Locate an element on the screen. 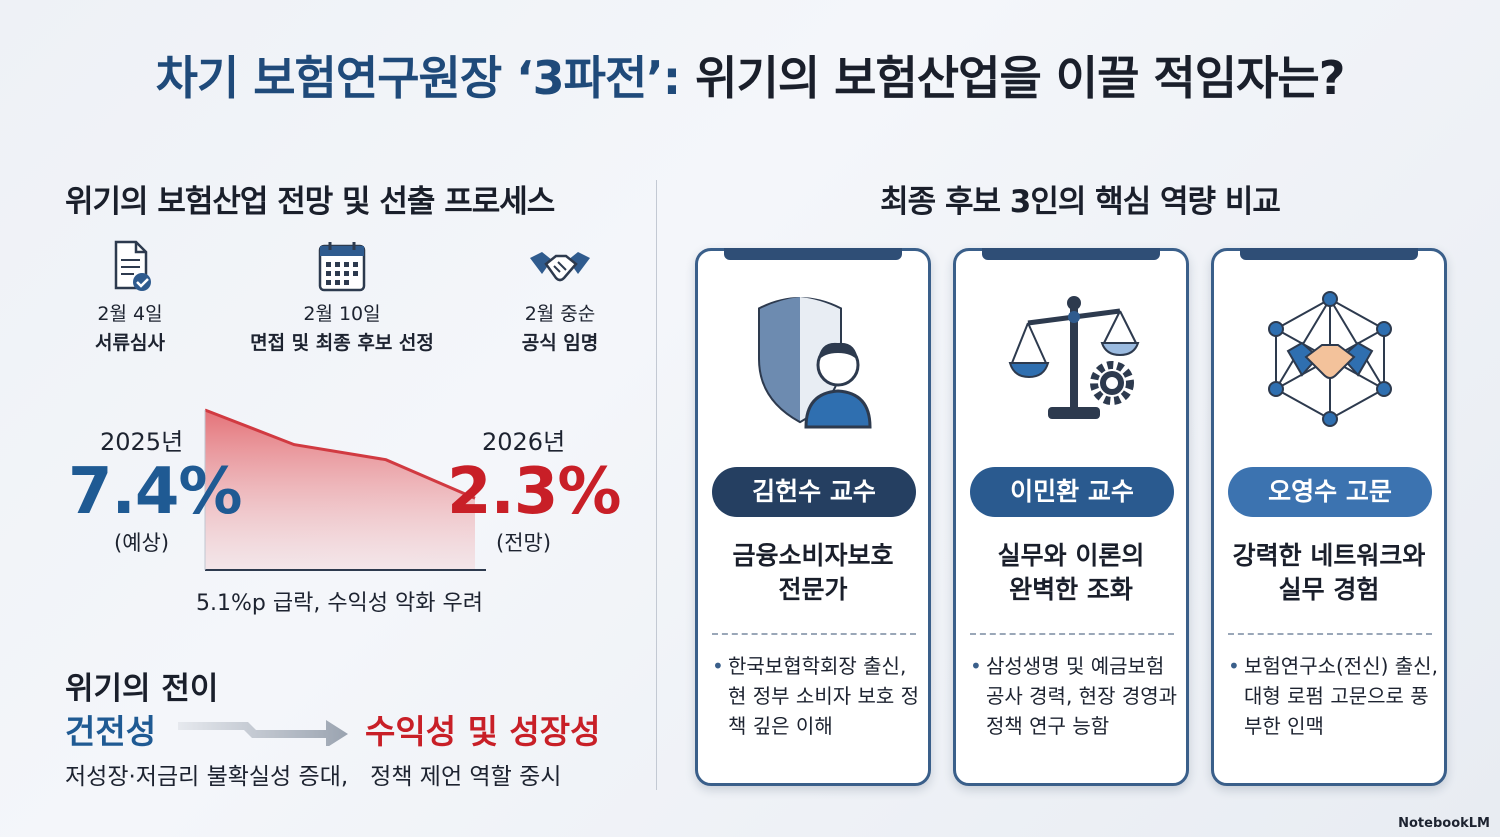 This screenshot has width=1500, height=837. chart-area is located at coordinates (340, 490).